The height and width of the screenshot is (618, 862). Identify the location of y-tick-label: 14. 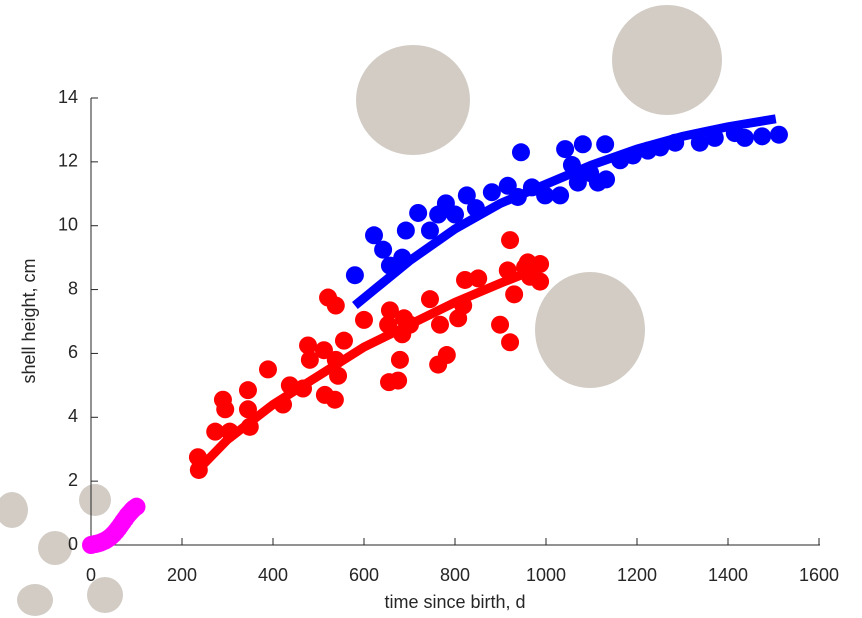
(68, 97).